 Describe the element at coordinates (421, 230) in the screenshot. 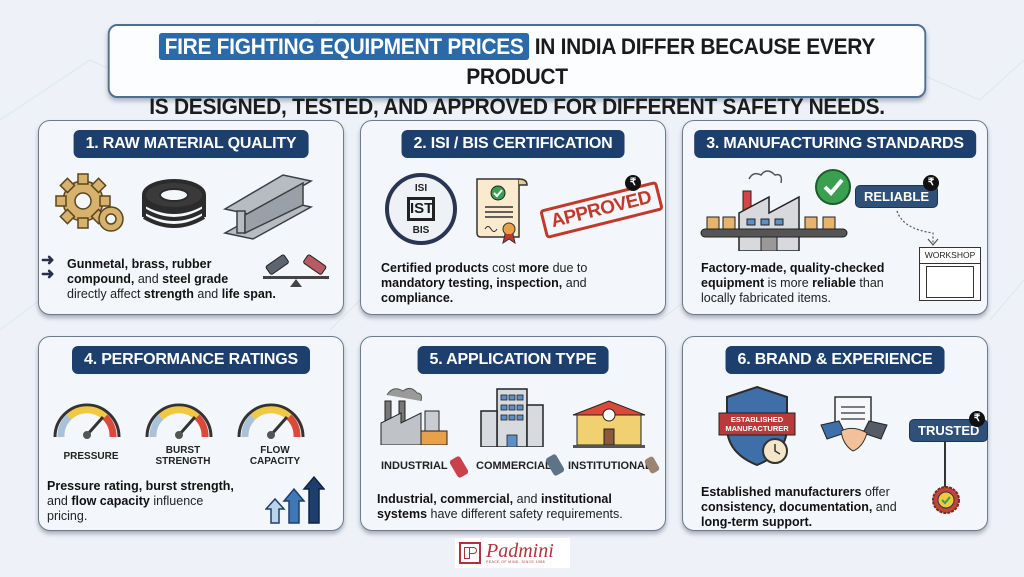

I see `isi-bottom-text: BIS` at that location.